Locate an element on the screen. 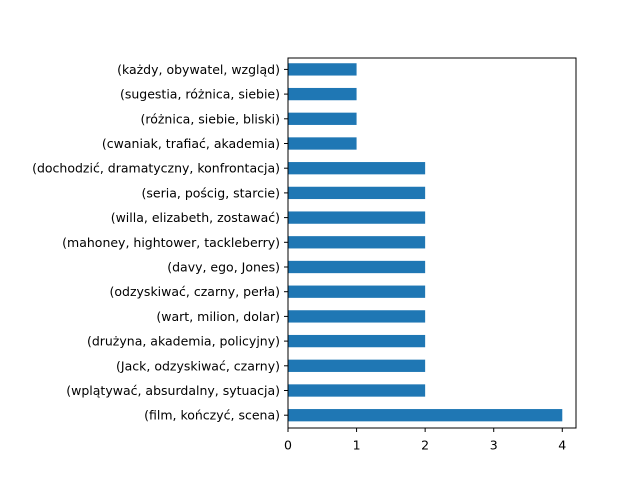  y-tick-label: (drużyna, akademia, policyjny) is located at coordinates (183, 341).